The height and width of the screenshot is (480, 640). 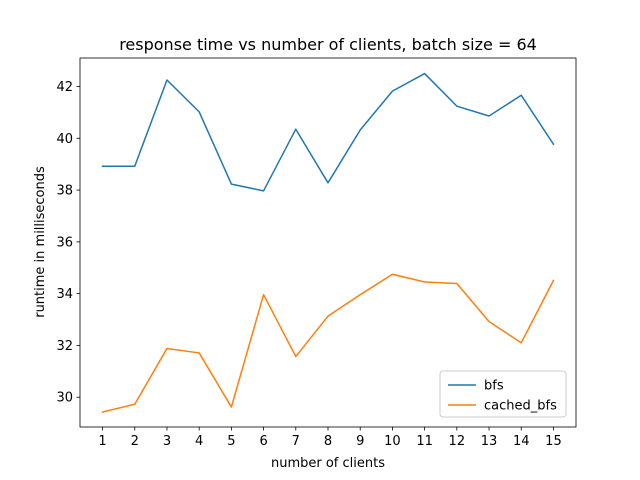 What do you see at coordinates (231, 441) in the screenshot?
I see `x-tick-label: 5` at bounding box center [231, 441].